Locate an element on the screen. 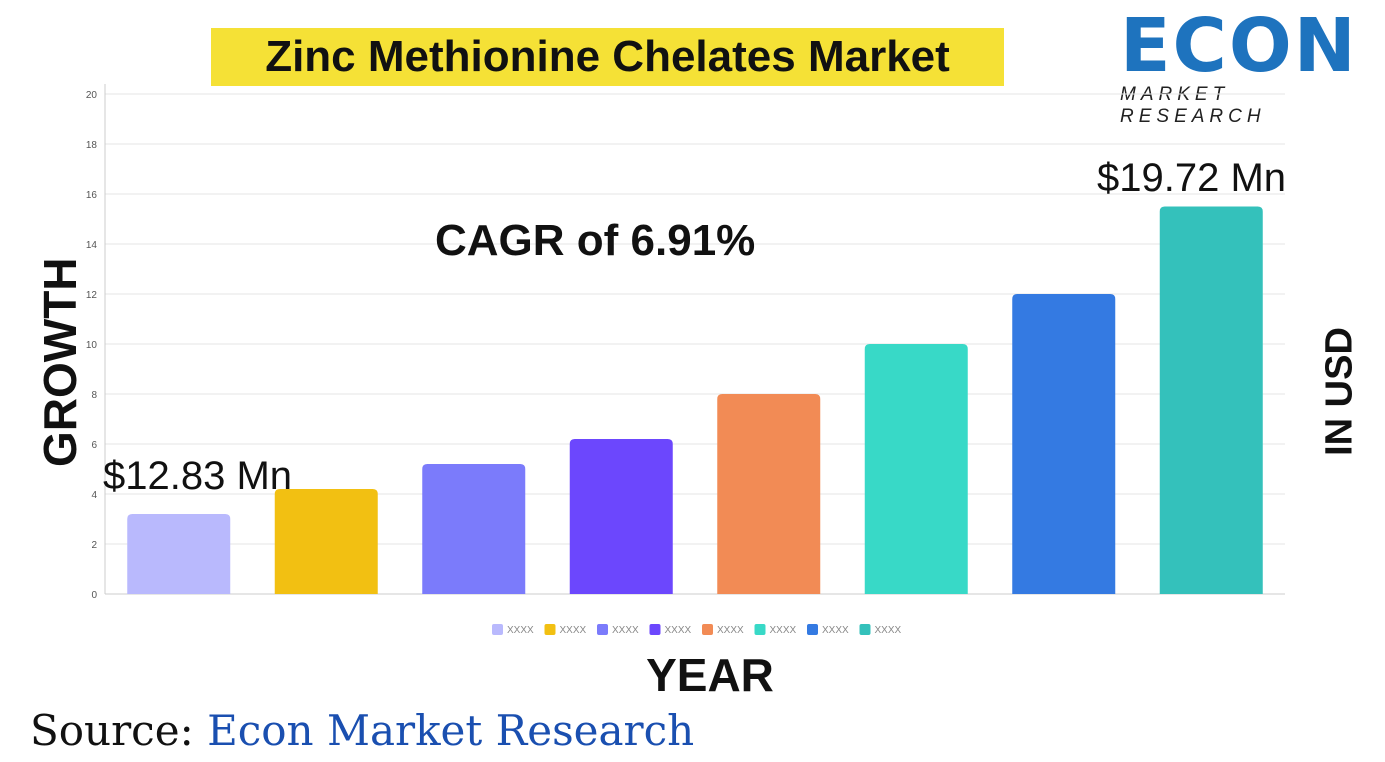 Image resolution: width=1385 pixels, height=762 pixels. y-tick-label: 4 is located at coordinates (94, 495).